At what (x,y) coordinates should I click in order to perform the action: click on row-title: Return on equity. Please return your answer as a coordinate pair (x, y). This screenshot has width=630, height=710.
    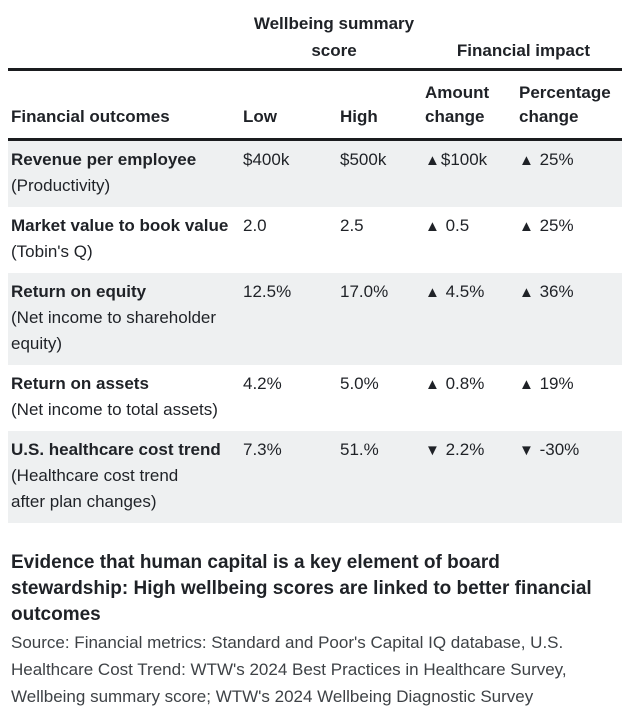
    Looking at the image, I should click on (79, 291).